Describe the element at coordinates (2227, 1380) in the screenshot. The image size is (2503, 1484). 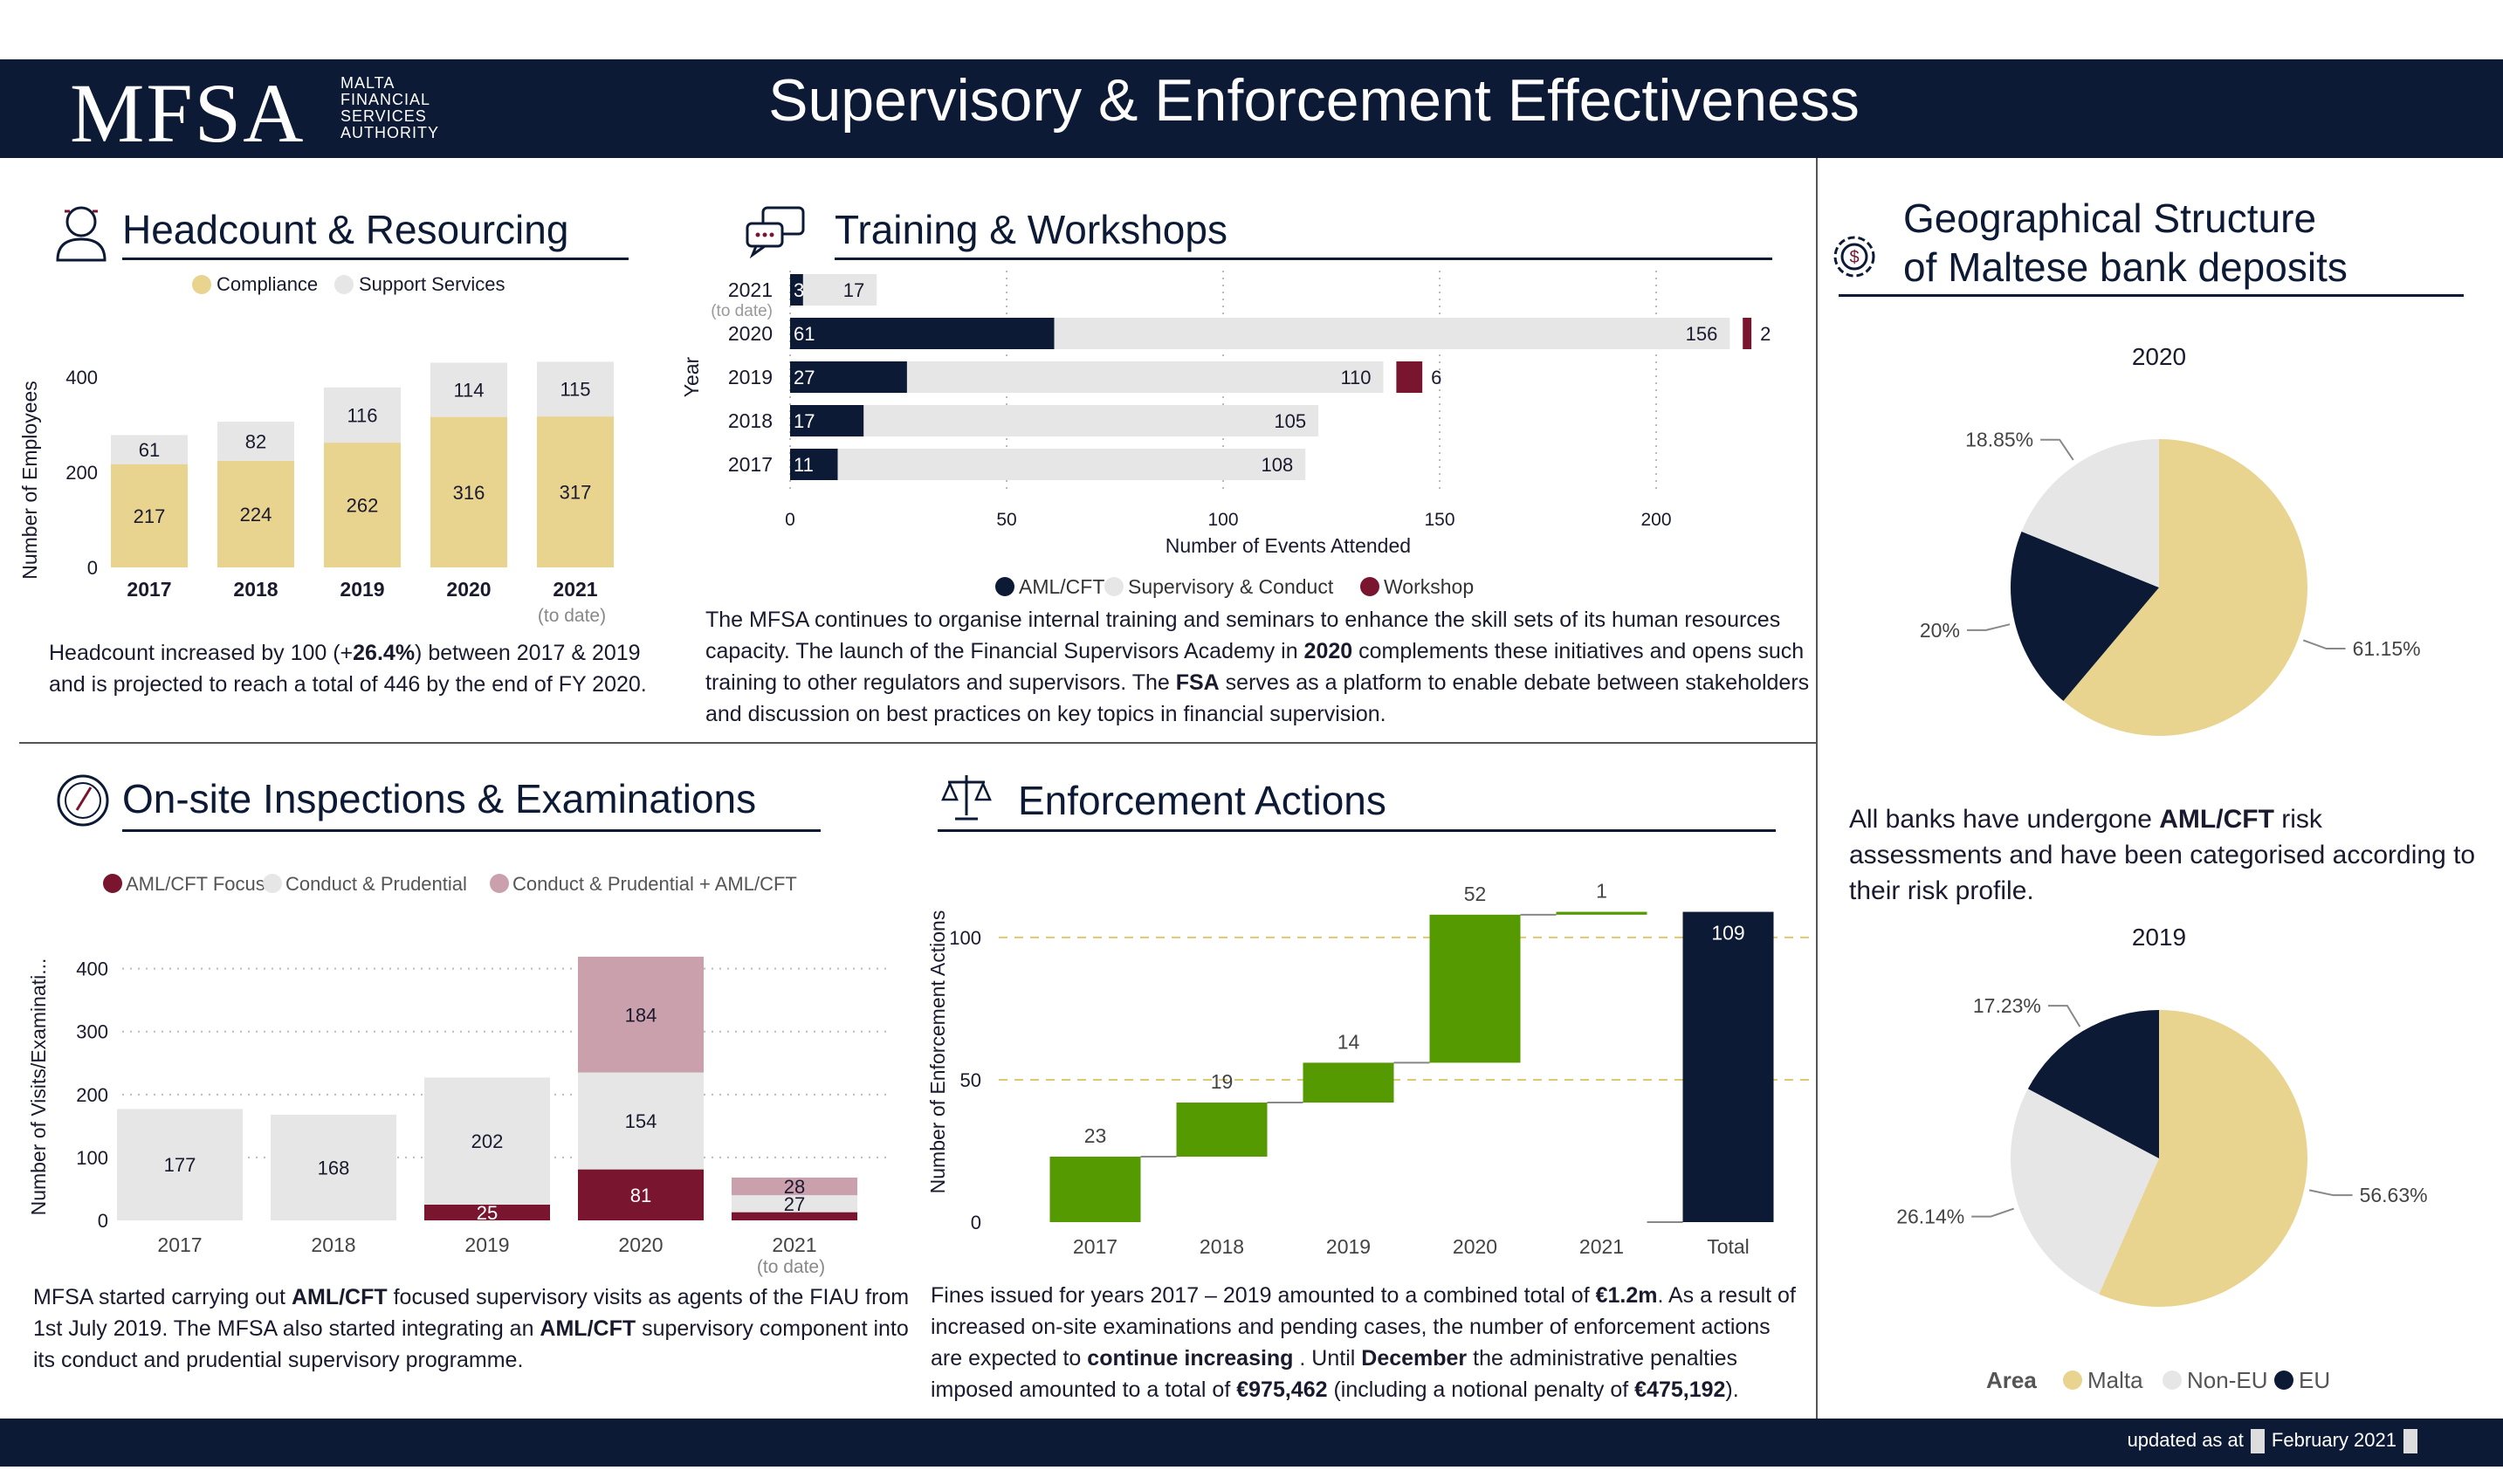
I see `legend-label: Non-EU` at that location.